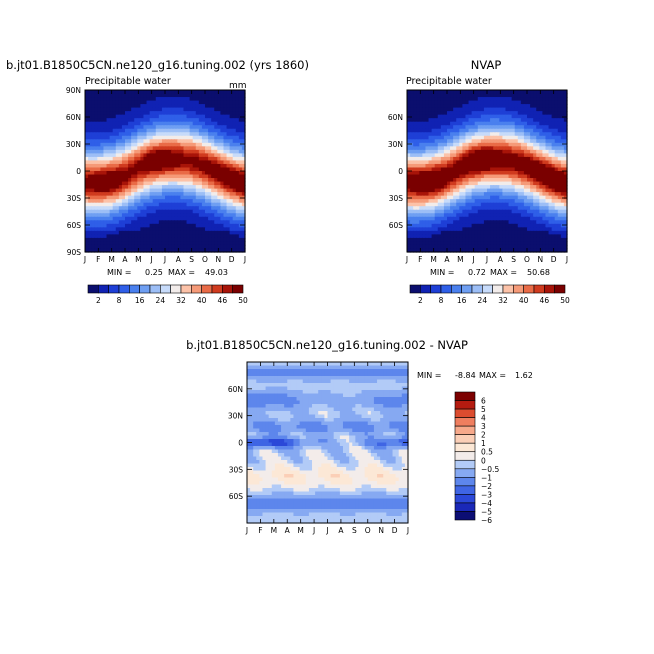  I want to click on obs-colorbar-label: 2, so click(420, 300).